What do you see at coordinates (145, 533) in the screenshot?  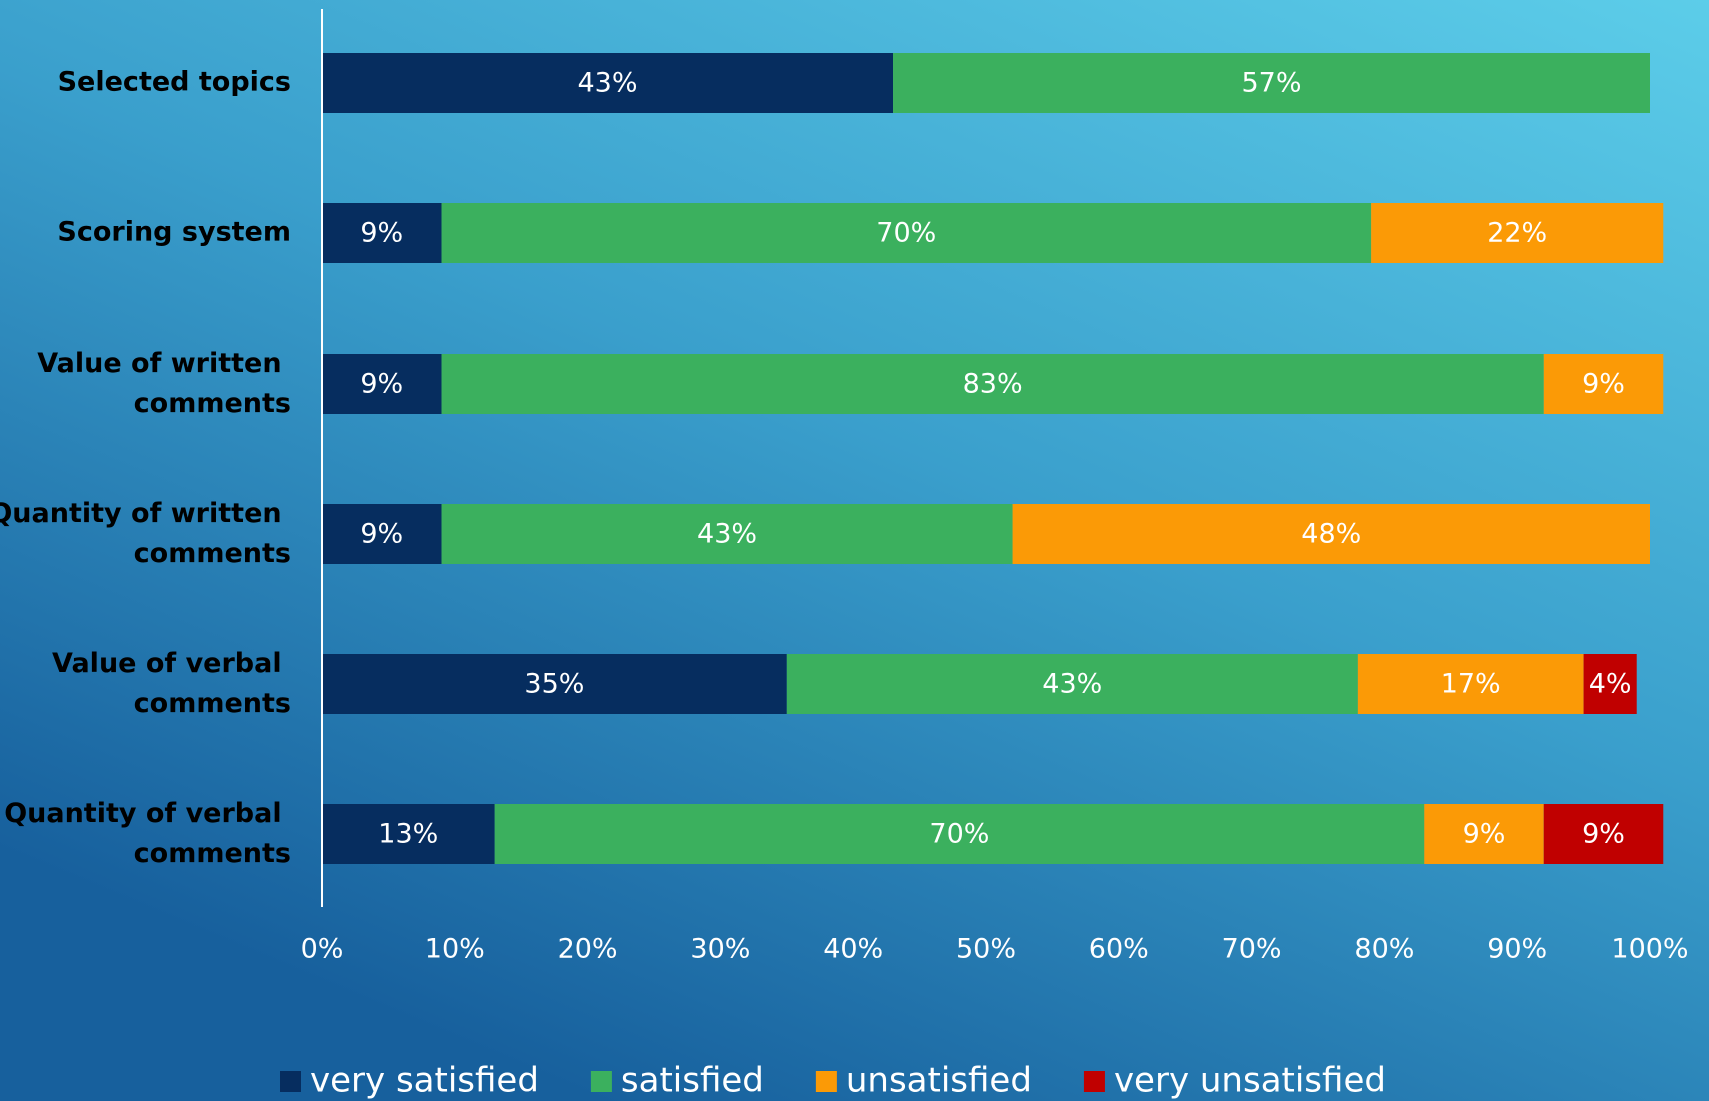 I see `category-label: Quantity of written comments` at bounding box center [145, 533].